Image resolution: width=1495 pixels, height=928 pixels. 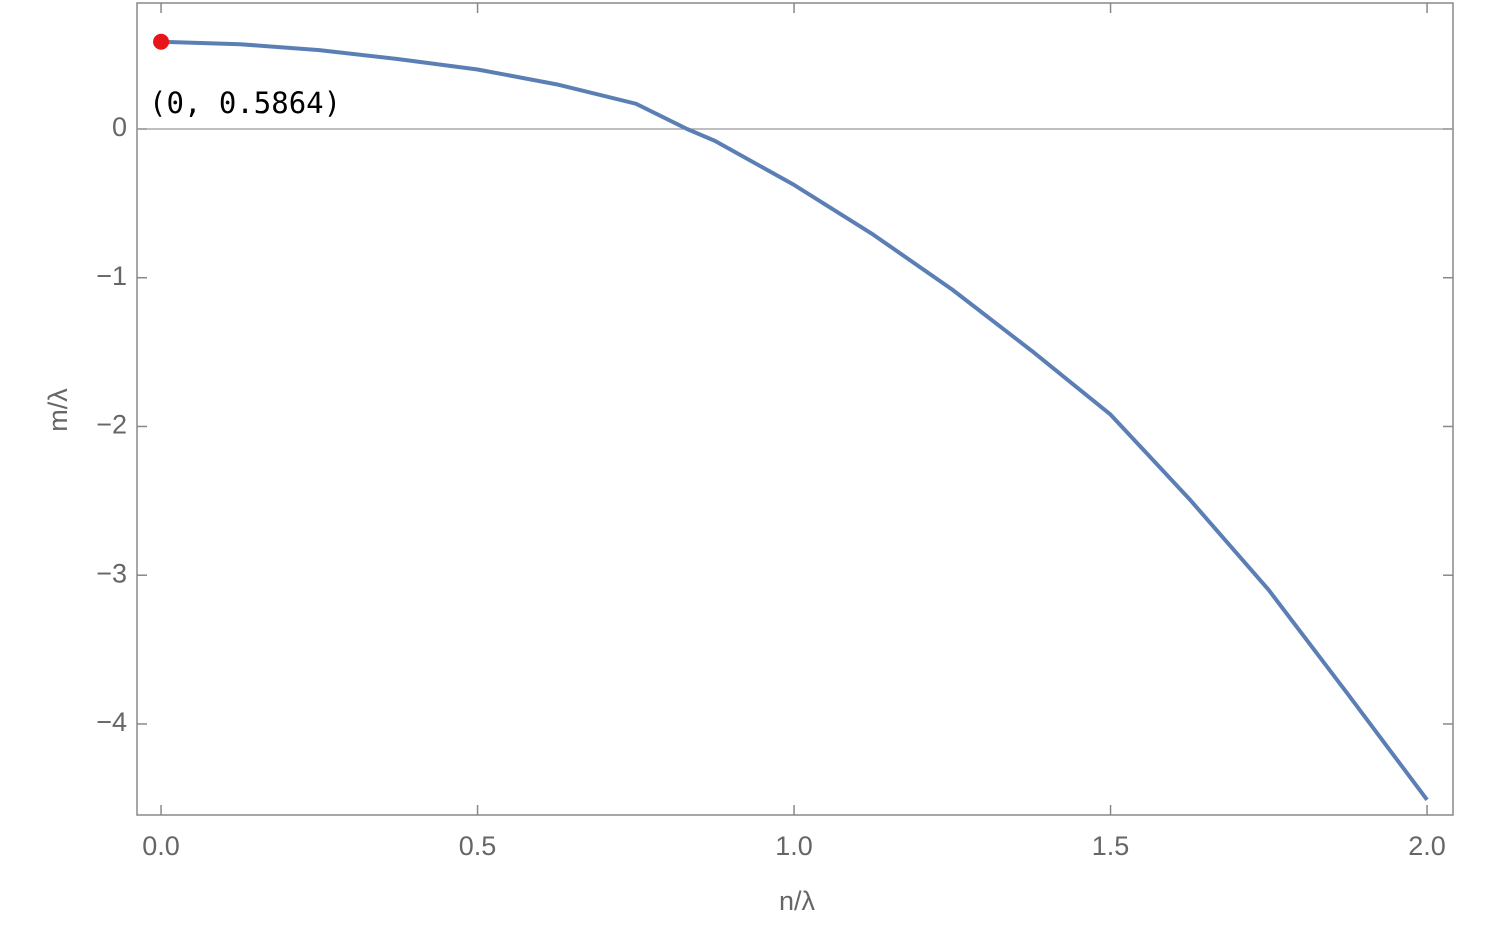 I want to click on y-tick-label: −3, so click(x=111, y=573).